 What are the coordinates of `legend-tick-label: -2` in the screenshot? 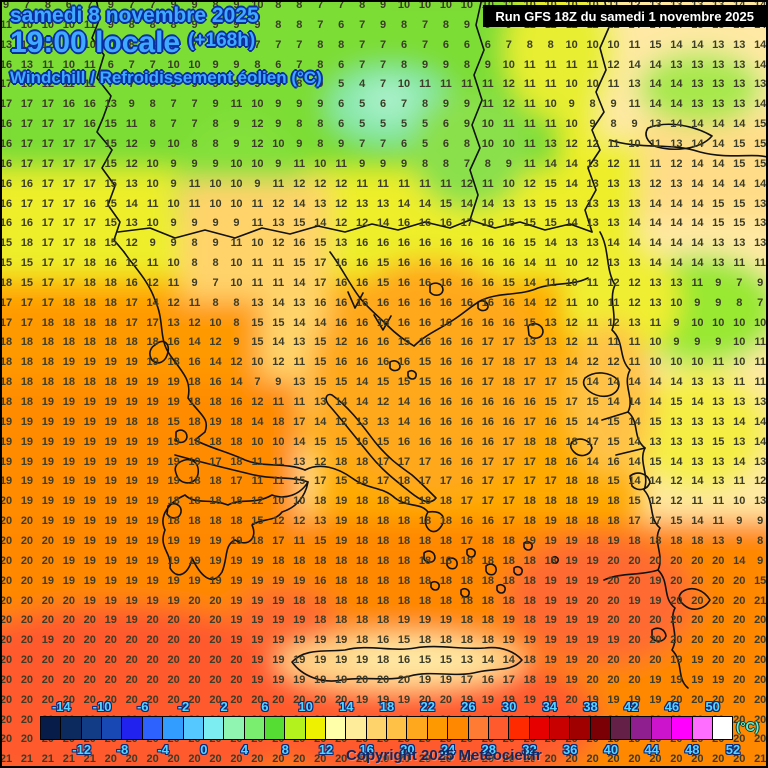 It's located at (183, 706).